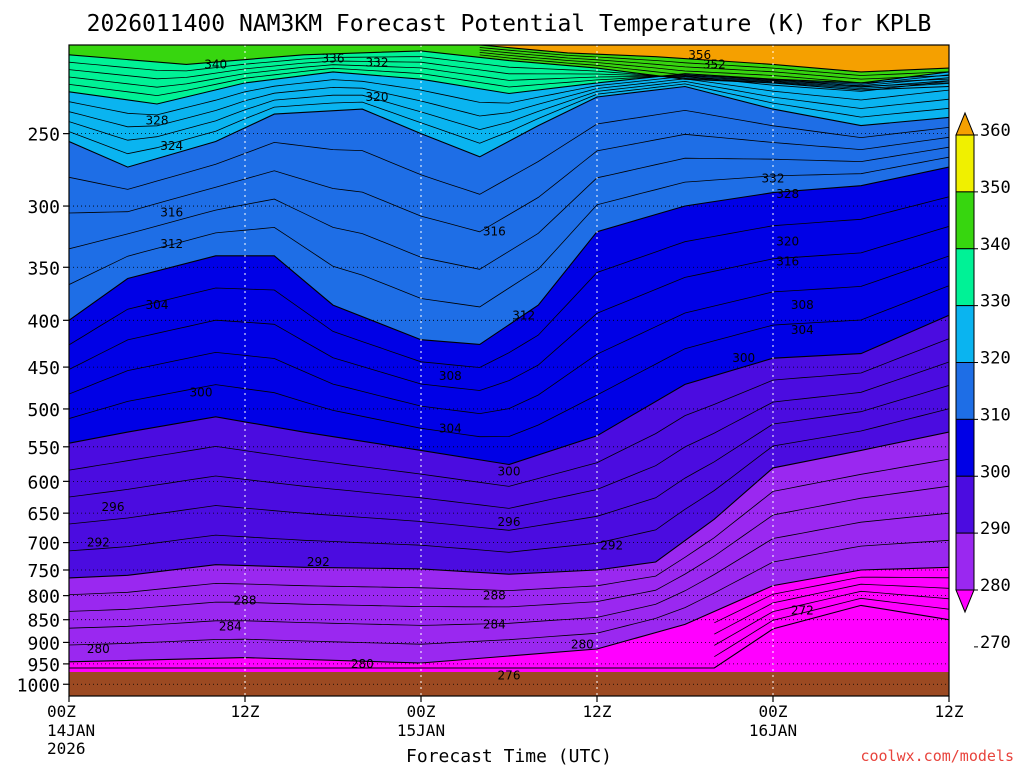 The height and width of the screenshot is (768, 1024). I want to click on y-tick-label-600: 600, so click(43, 482).